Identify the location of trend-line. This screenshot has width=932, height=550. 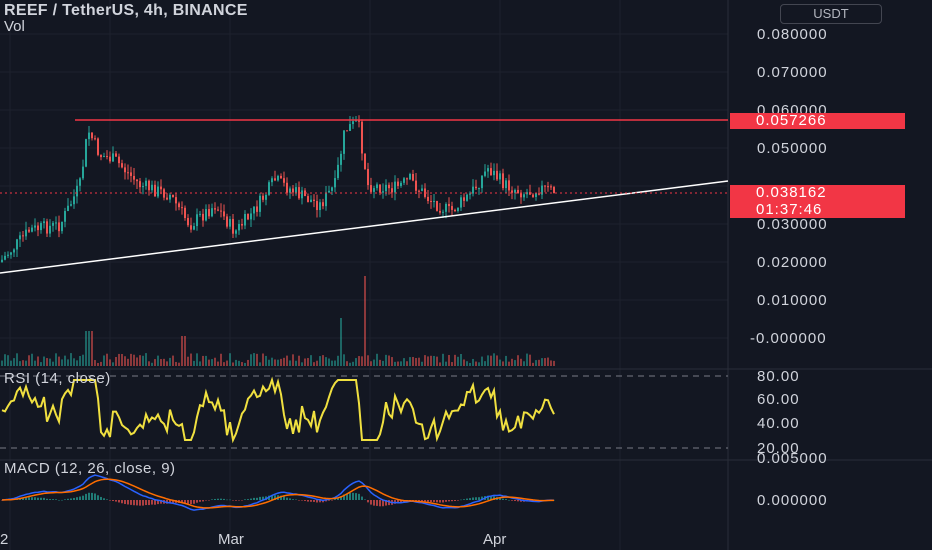
(364, 227).